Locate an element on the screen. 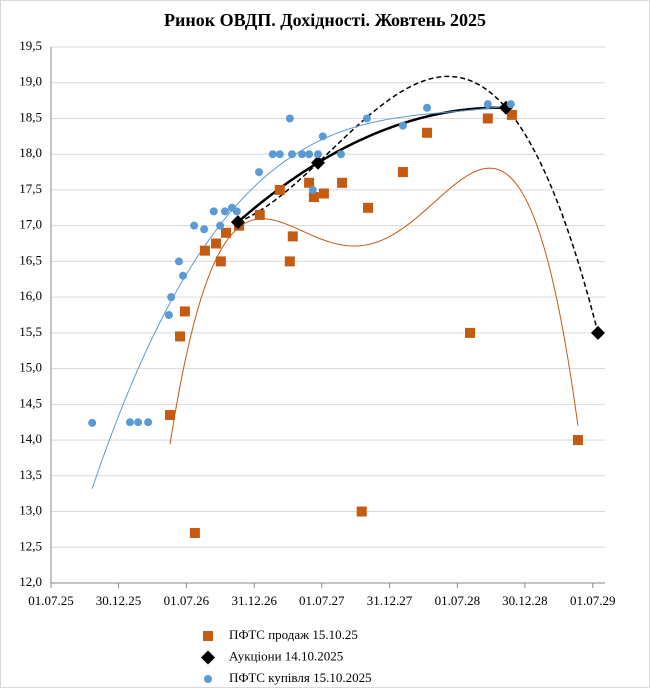  x-tick-label: 30.12.28 is located at coordinates (525, 600).